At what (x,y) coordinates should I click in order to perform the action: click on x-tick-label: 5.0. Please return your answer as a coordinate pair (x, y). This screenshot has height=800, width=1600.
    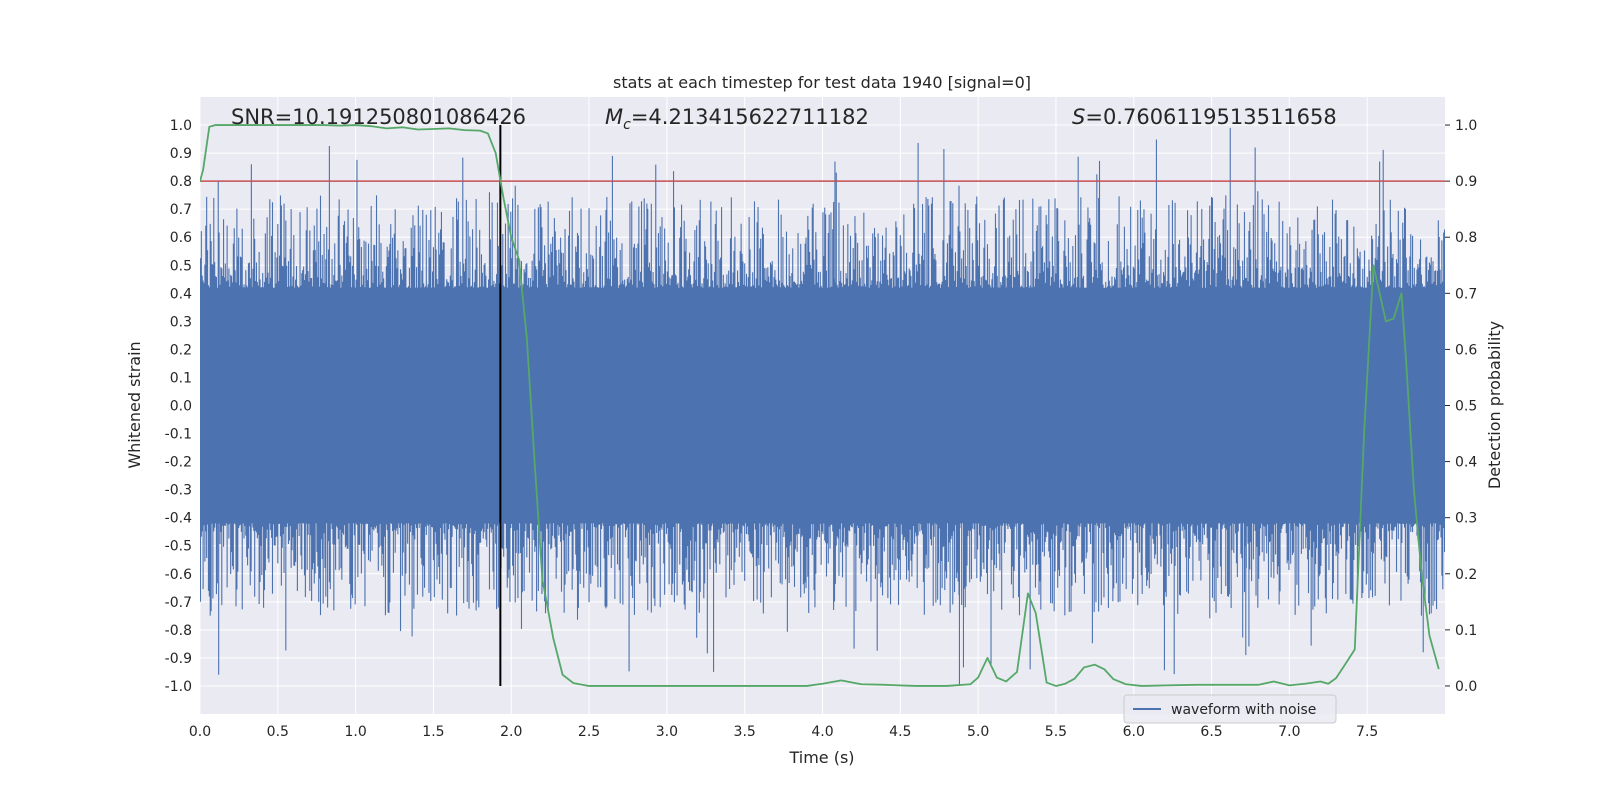
    Looking at the image, I should click on (978, 732).